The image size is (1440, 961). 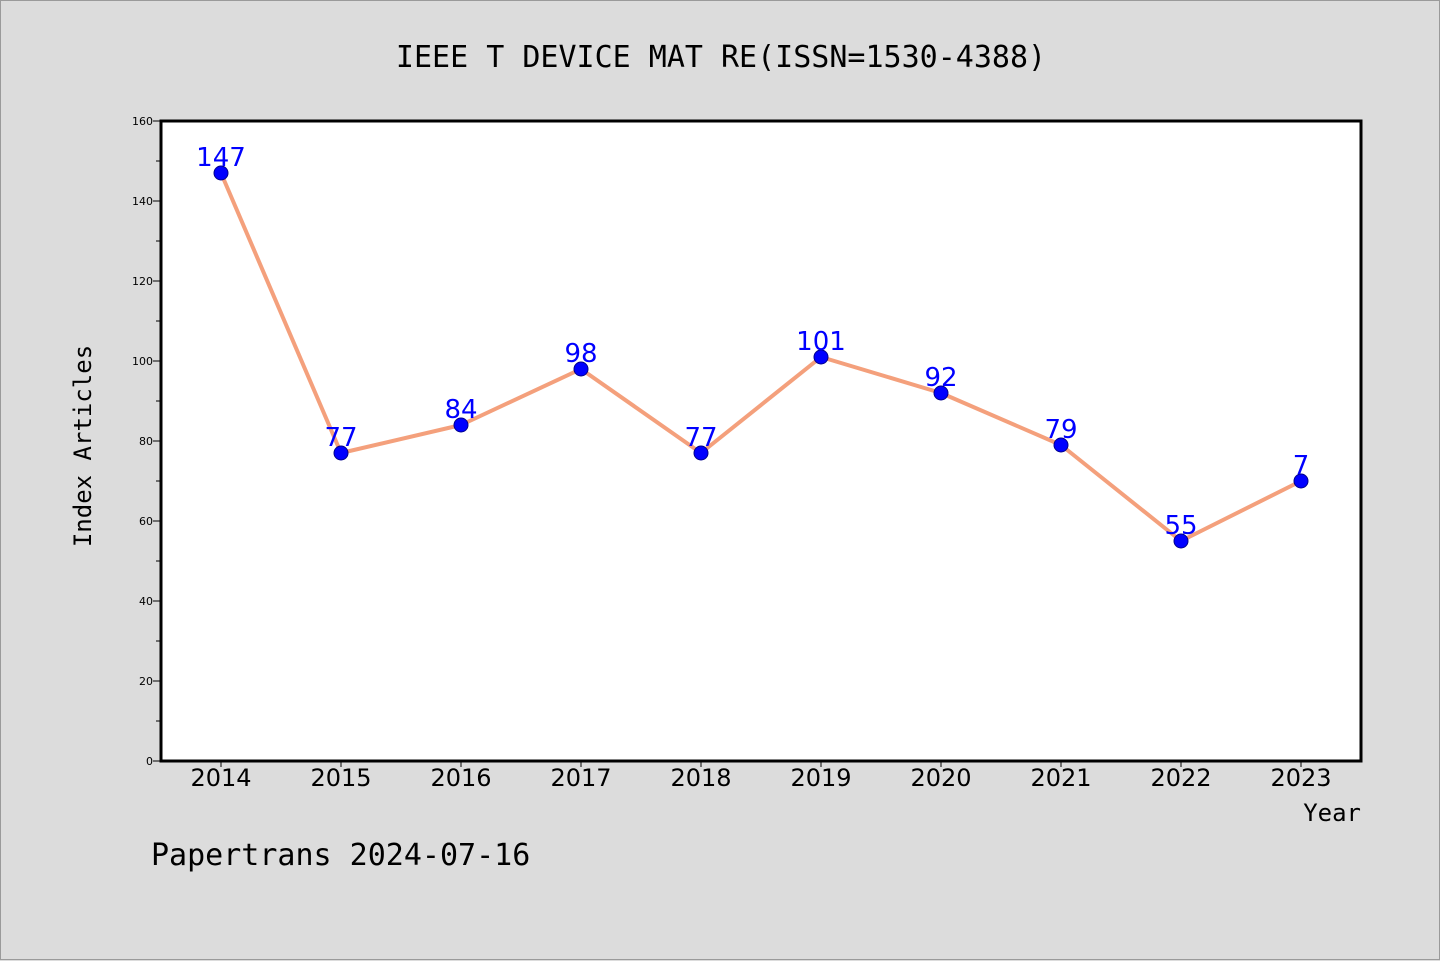 I want to click on data-point-label: 7, so click(x=1301, y=466).